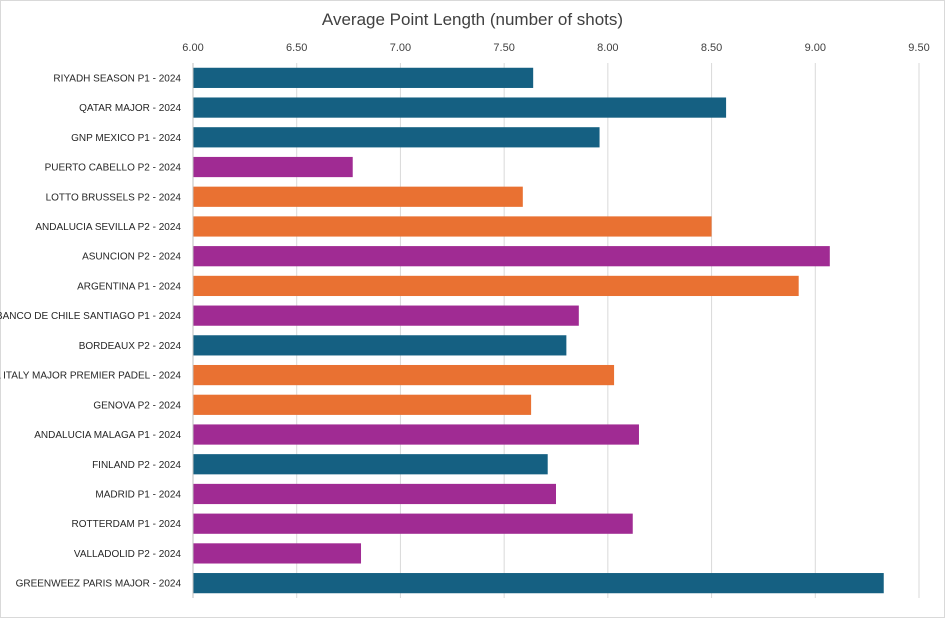 This screenshot has height=618, width=945. What do you see at coordinates (130, 346) in the screenshot?
I see `category-label: BORDEAUX P2 - 2024` at bounding box center [130, 346].